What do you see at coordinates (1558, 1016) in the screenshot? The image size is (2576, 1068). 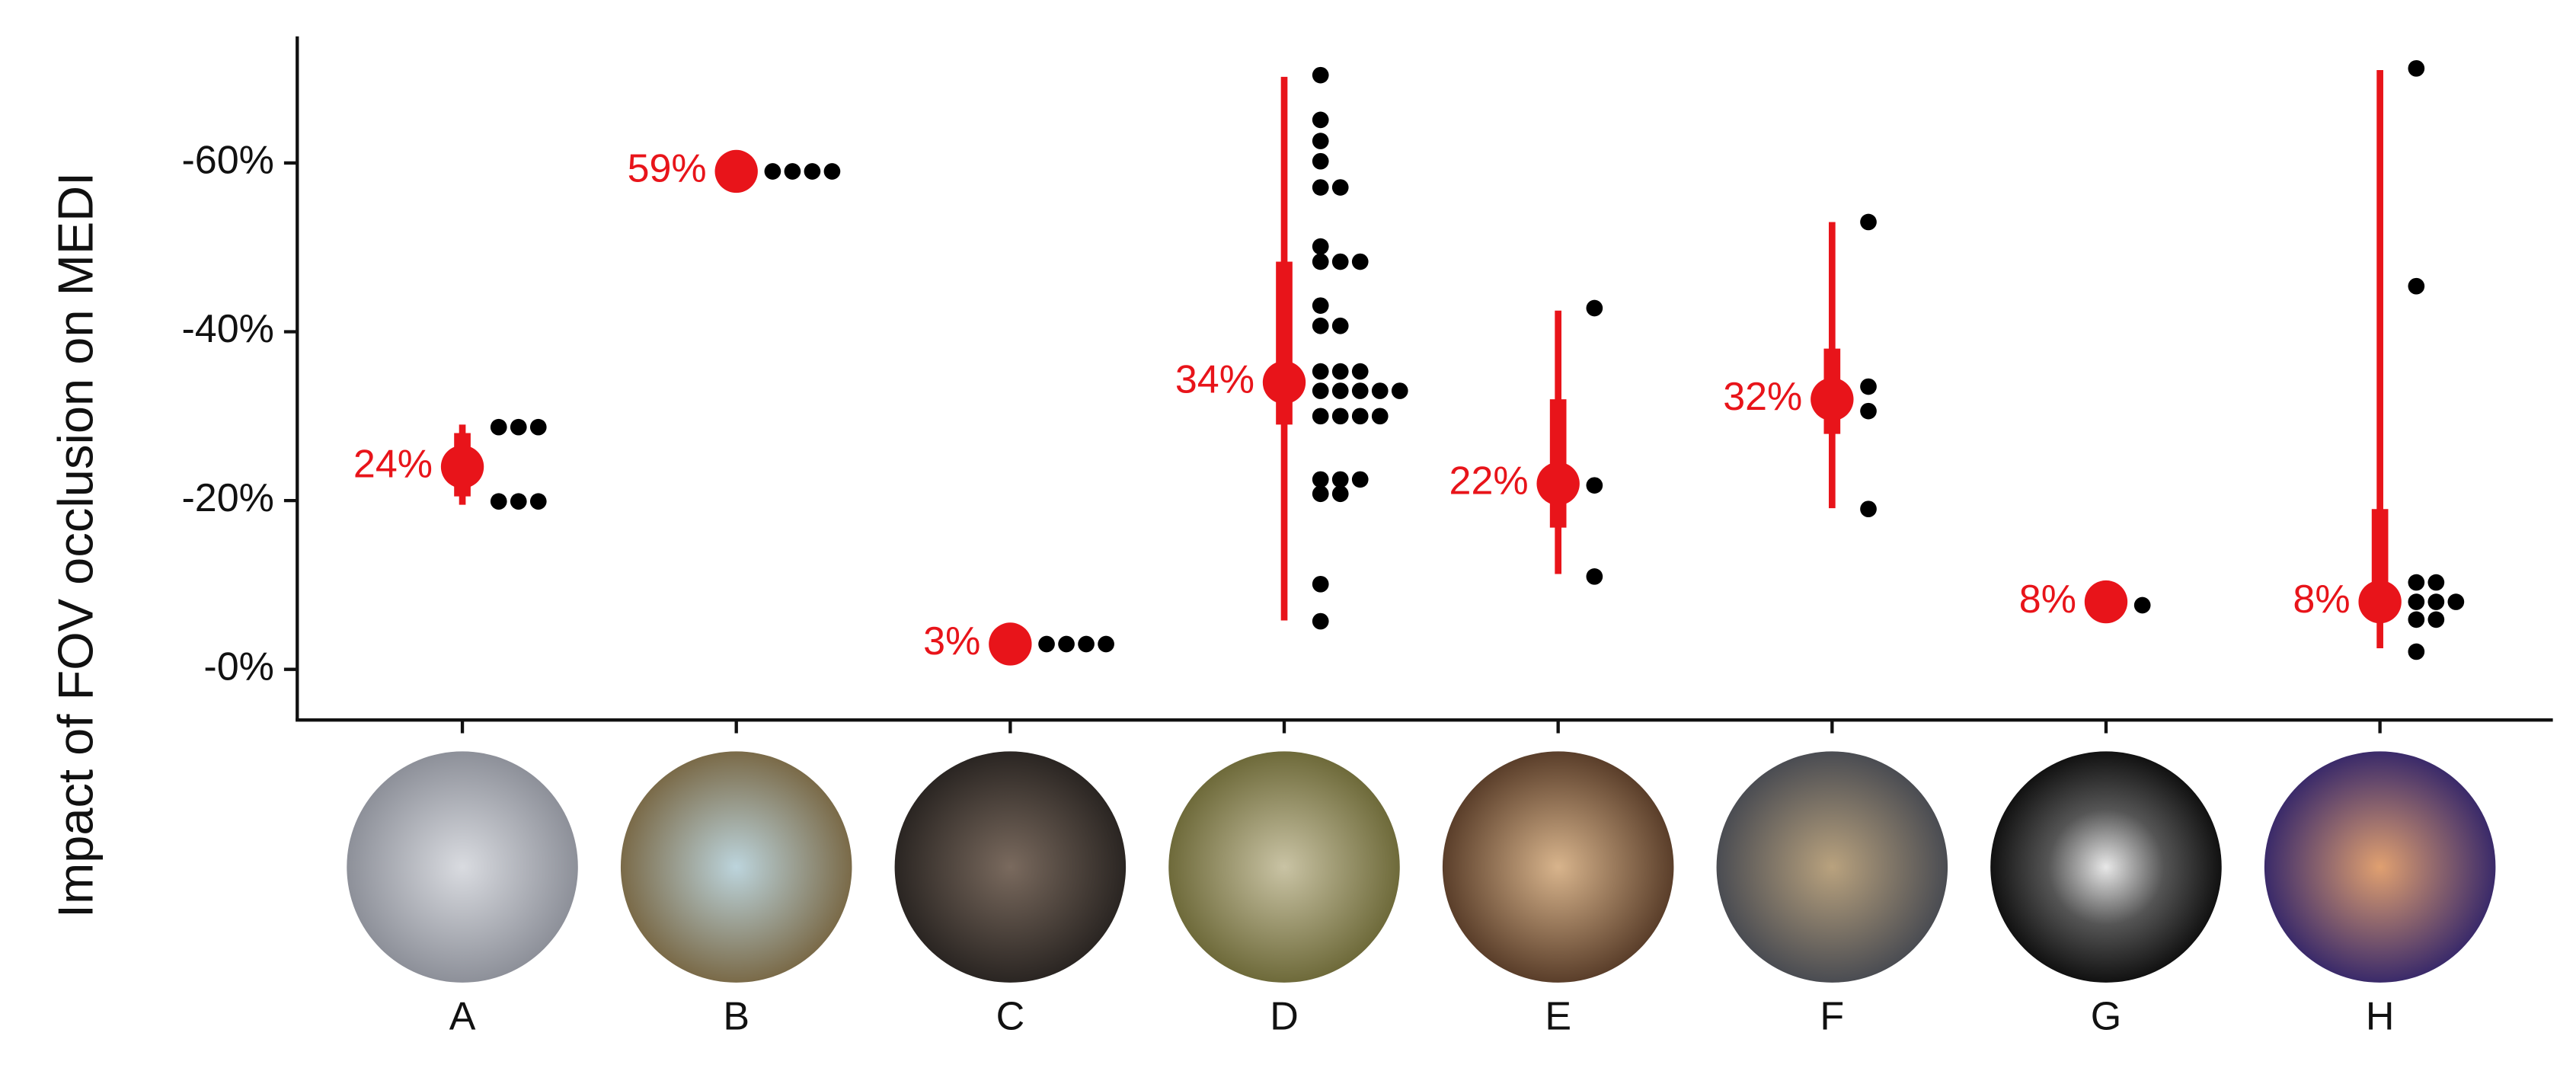 I see `x-tick-label: E` at bounding box center [1558, 1016].